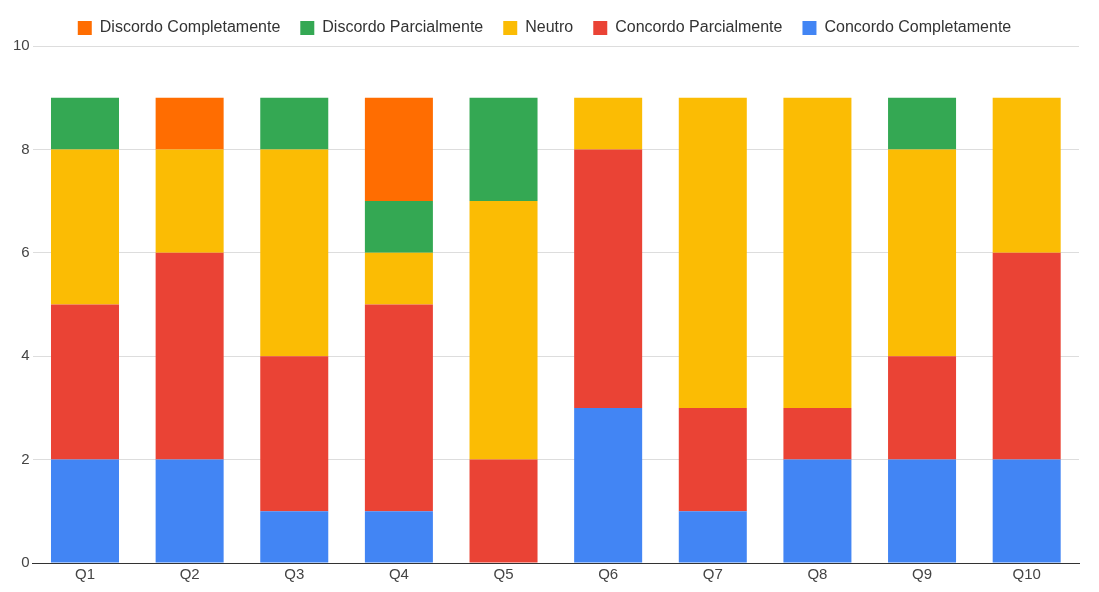  Describe the element at coordinates (712, 574) in the screenshot. I see `x-tick-label: Q7` at that location.